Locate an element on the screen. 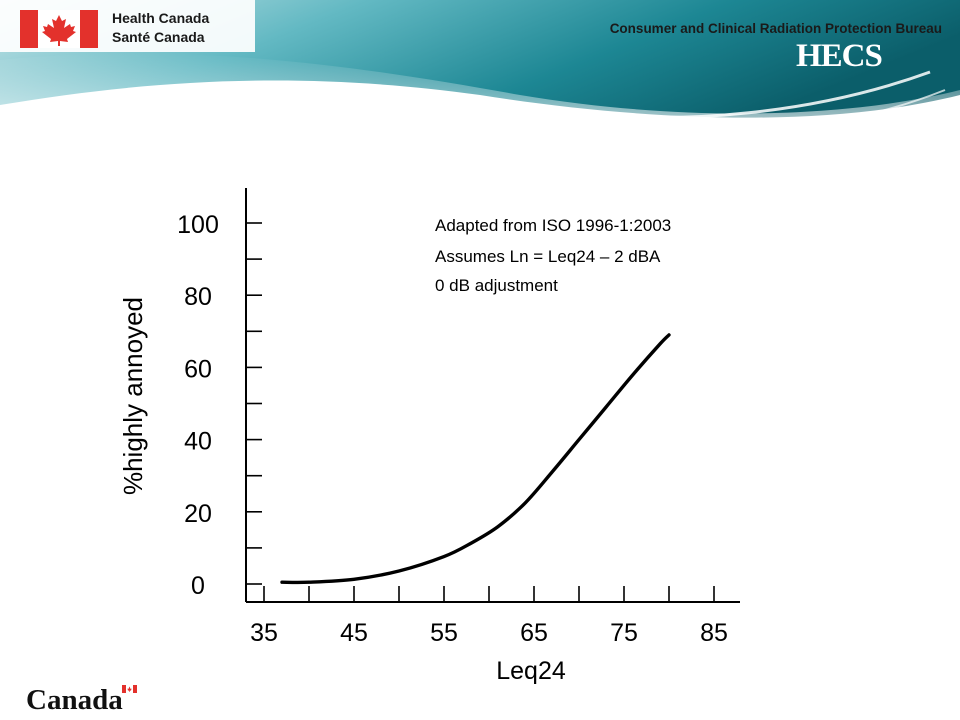 Image resolution: width=960 pixels, height=720 pixels. chart-annotation-assumption: Assumes Ln = Leq24 – 2 dBA is located at coordinates (548, 256).